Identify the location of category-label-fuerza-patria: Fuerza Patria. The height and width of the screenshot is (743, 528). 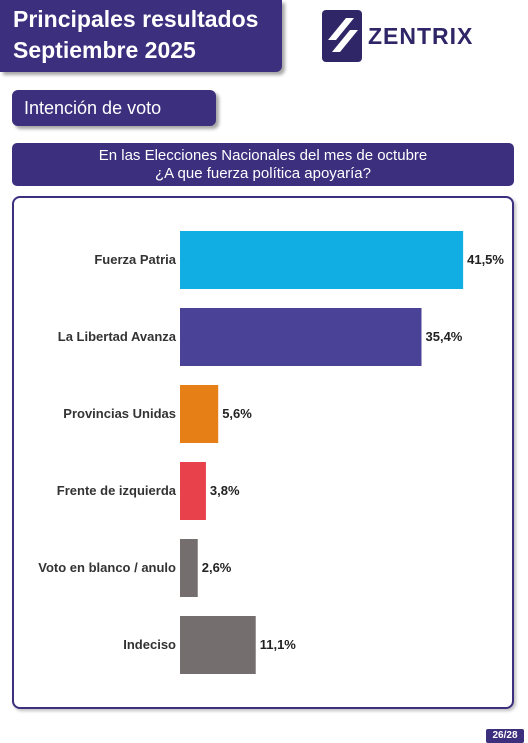
(135, 259).